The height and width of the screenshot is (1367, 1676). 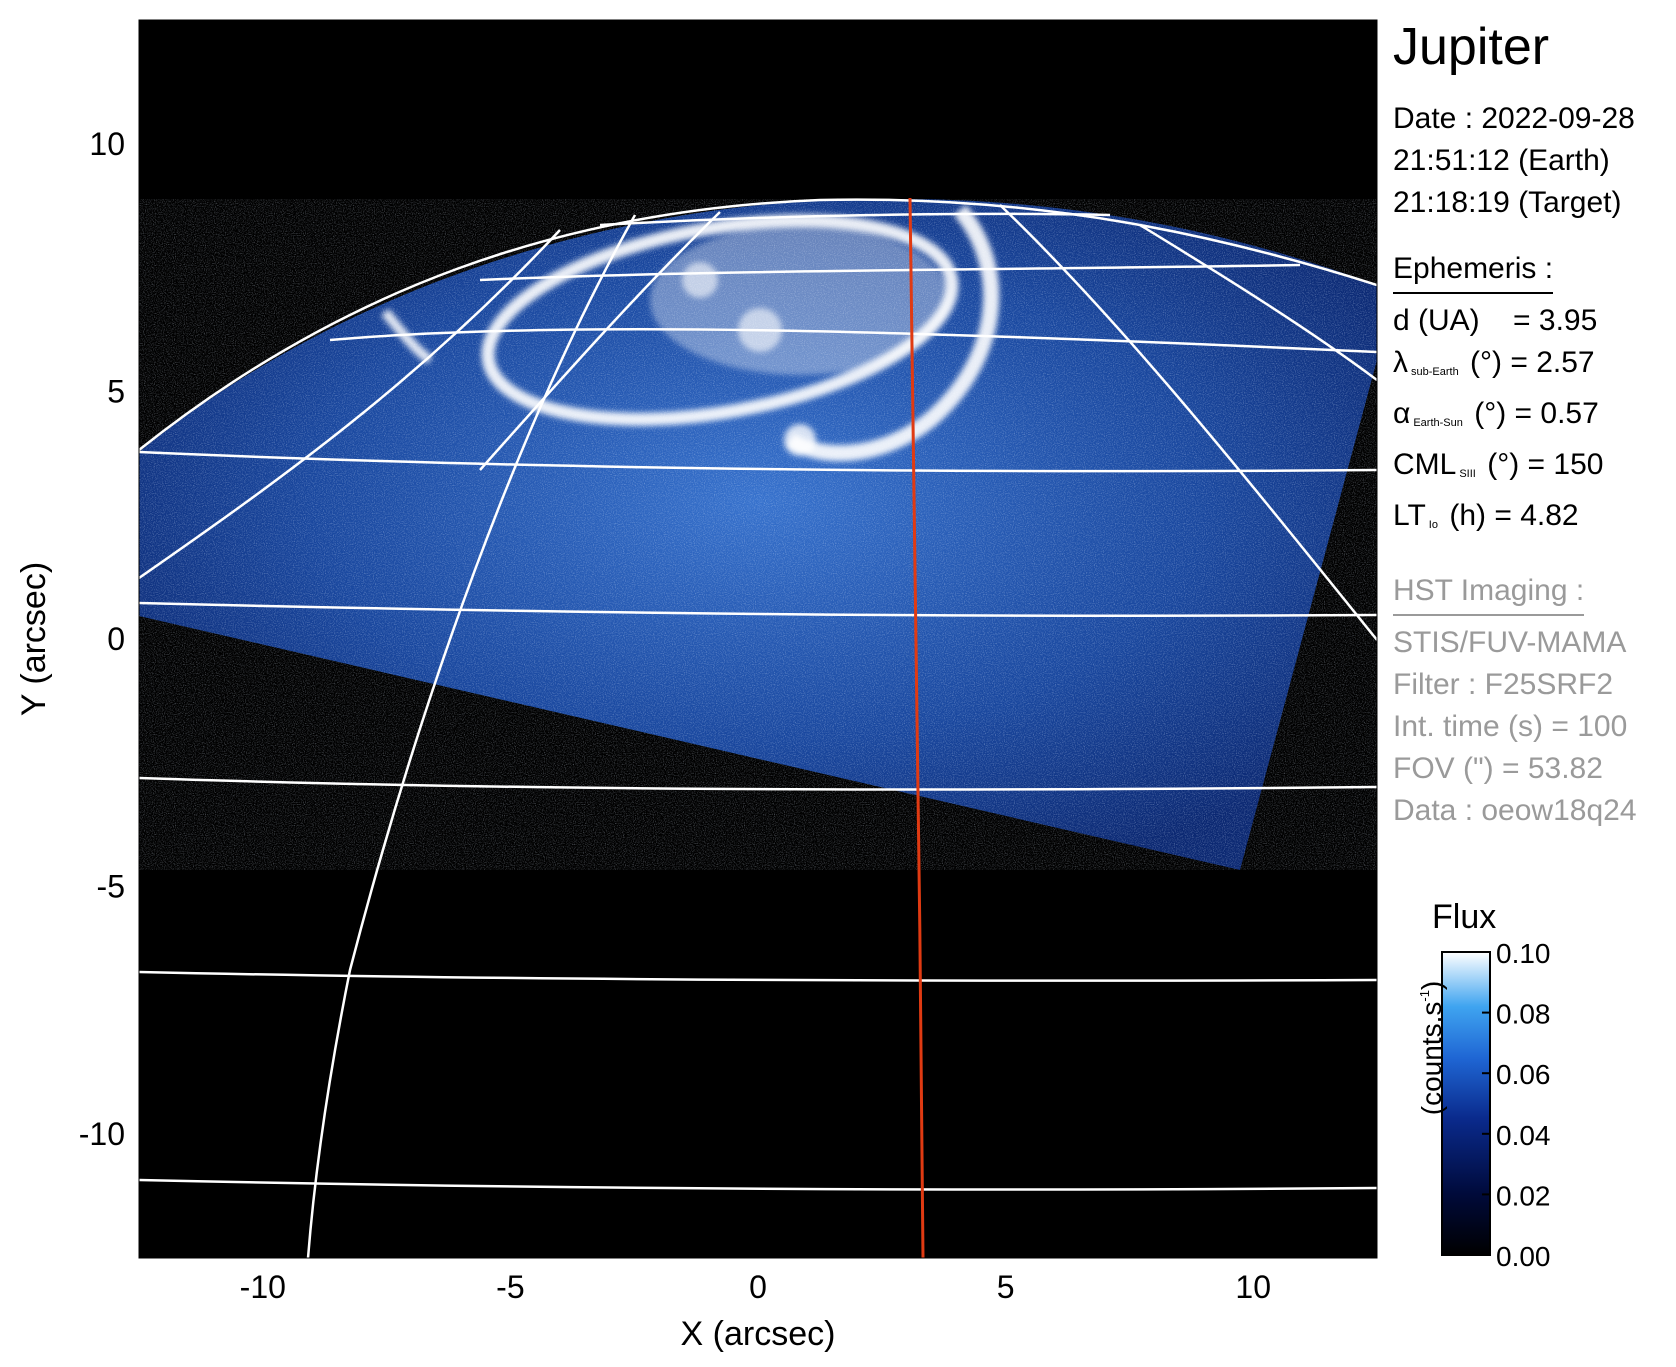 I want to click on x-axis: -10 -5 0 5 10, so click(x=755, y=1287).